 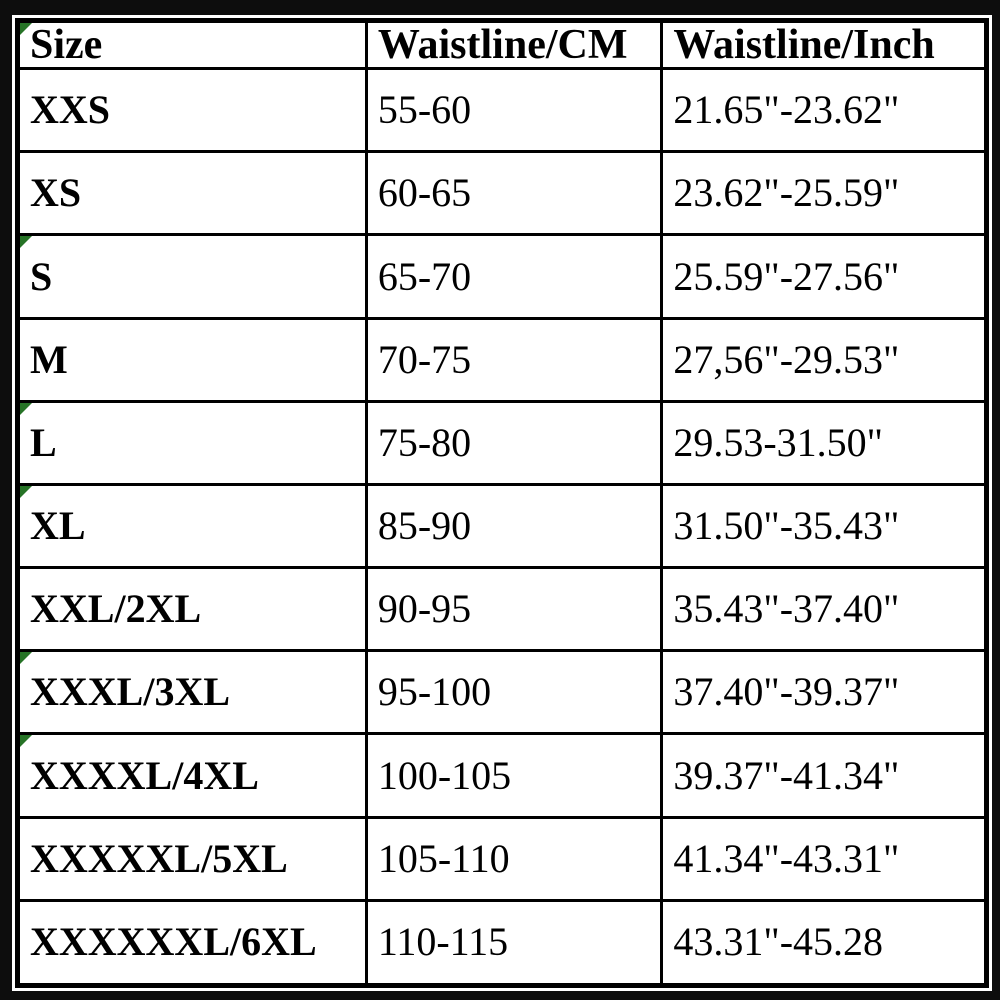 What do you see at coordinates (514, 526) in the screenshot?
I see `cell-waistline-cm: 85-90` at bounding box center [514, 526].